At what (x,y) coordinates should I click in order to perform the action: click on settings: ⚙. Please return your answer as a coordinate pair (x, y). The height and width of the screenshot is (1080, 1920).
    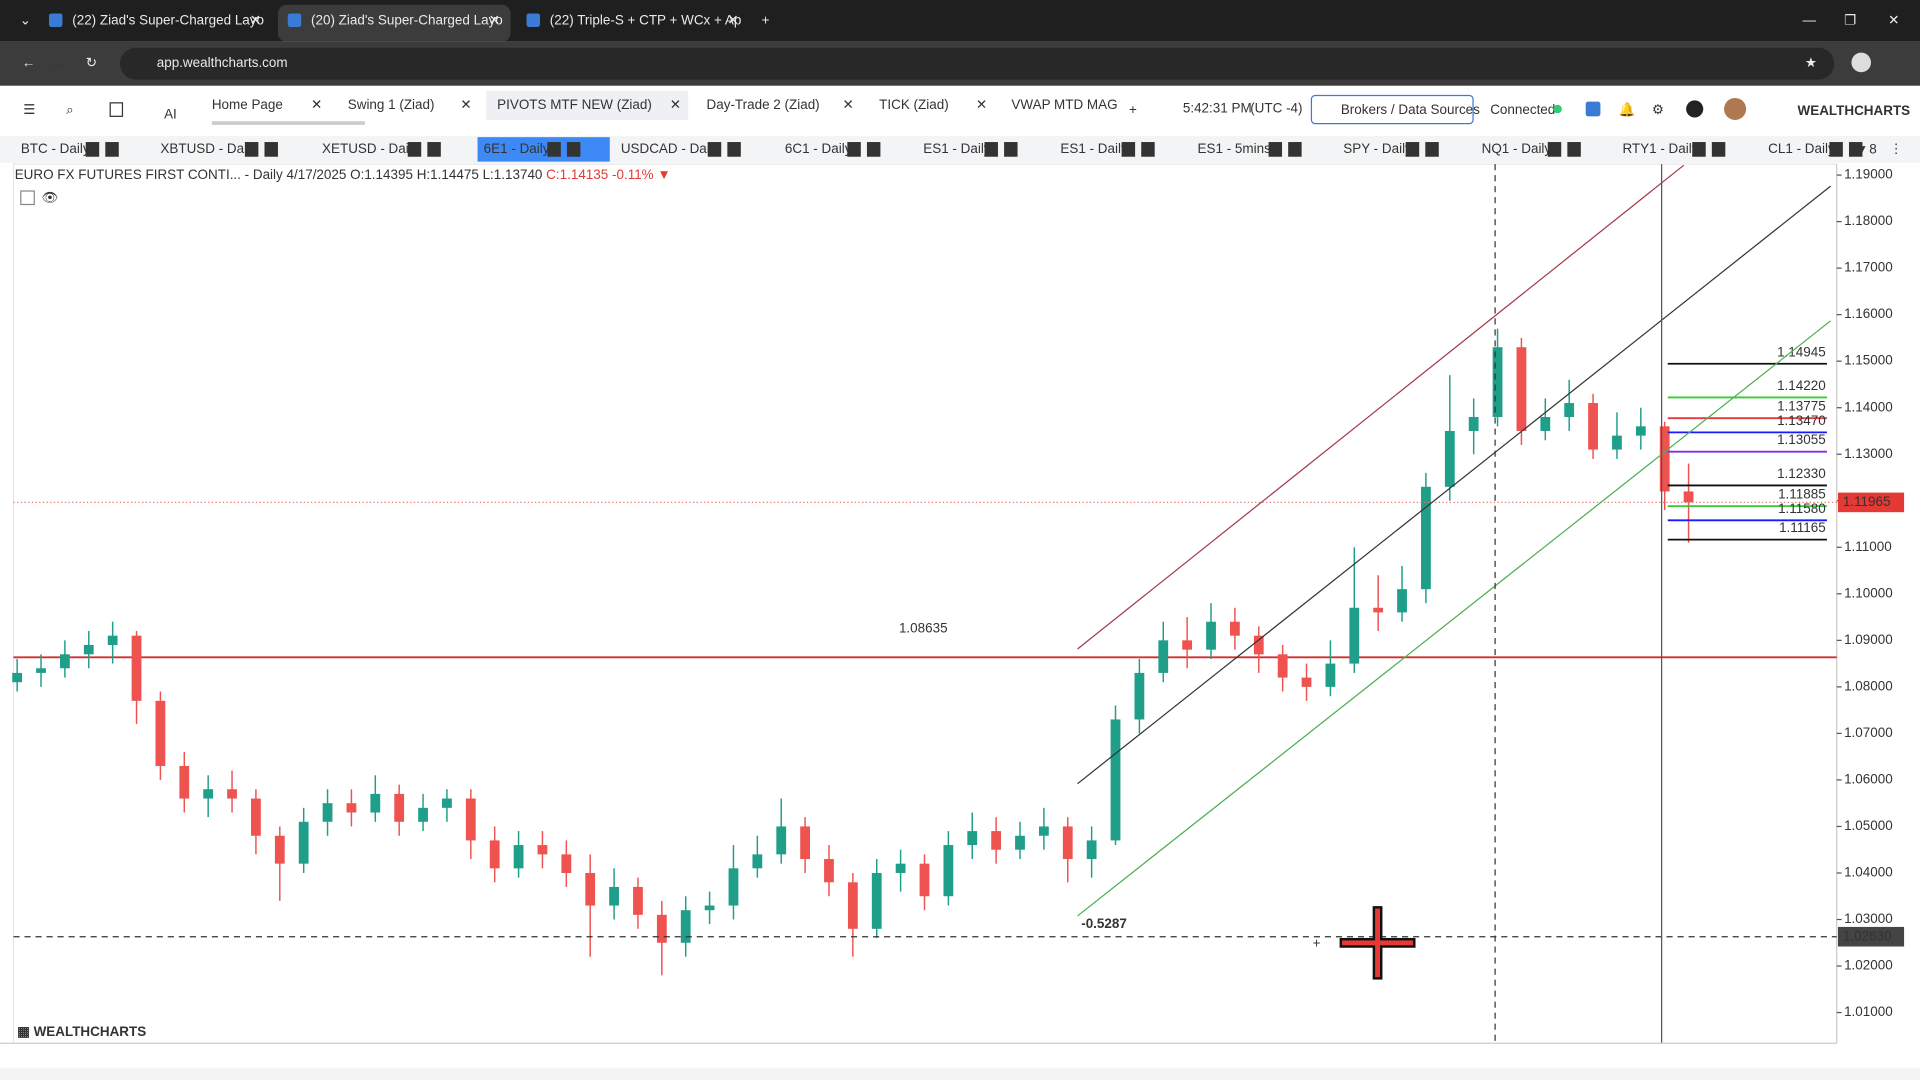
    Looking at the image, I should click on (1658, 109).